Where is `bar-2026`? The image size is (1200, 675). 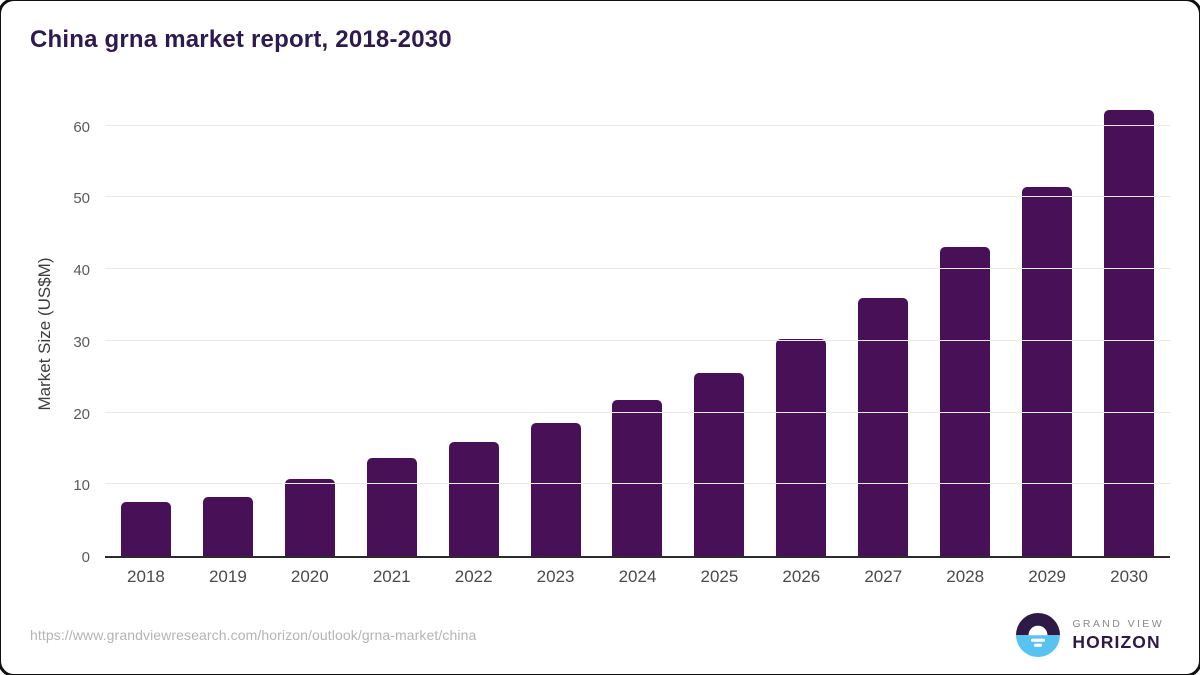 bar-2026 is located at coordinates (801, 447).